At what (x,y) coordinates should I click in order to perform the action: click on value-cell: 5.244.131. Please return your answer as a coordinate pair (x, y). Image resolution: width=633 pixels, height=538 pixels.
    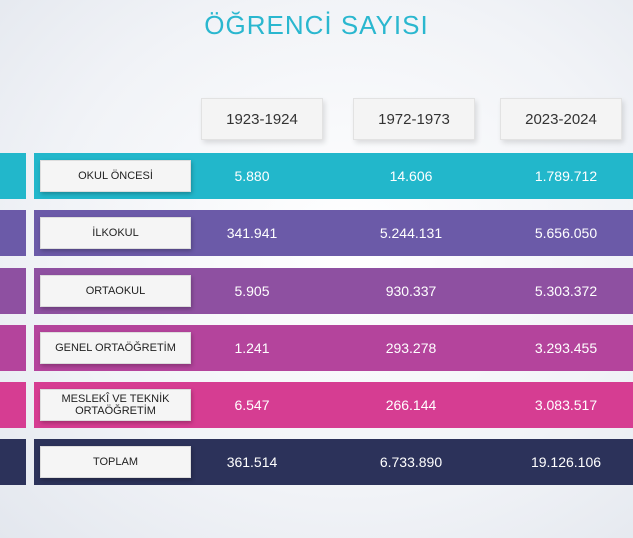
    Looking at the image, I should click on (411, 233).